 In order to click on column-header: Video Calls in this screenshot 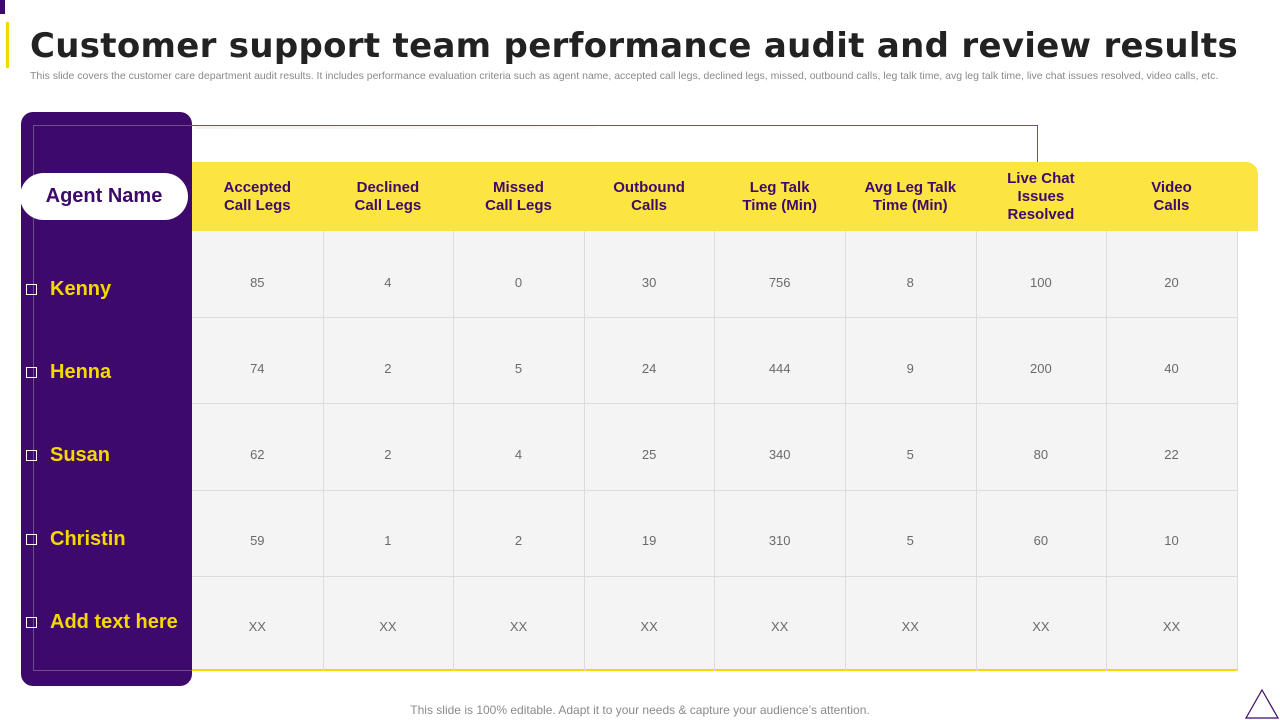, I will do `click(1171, 196)`.